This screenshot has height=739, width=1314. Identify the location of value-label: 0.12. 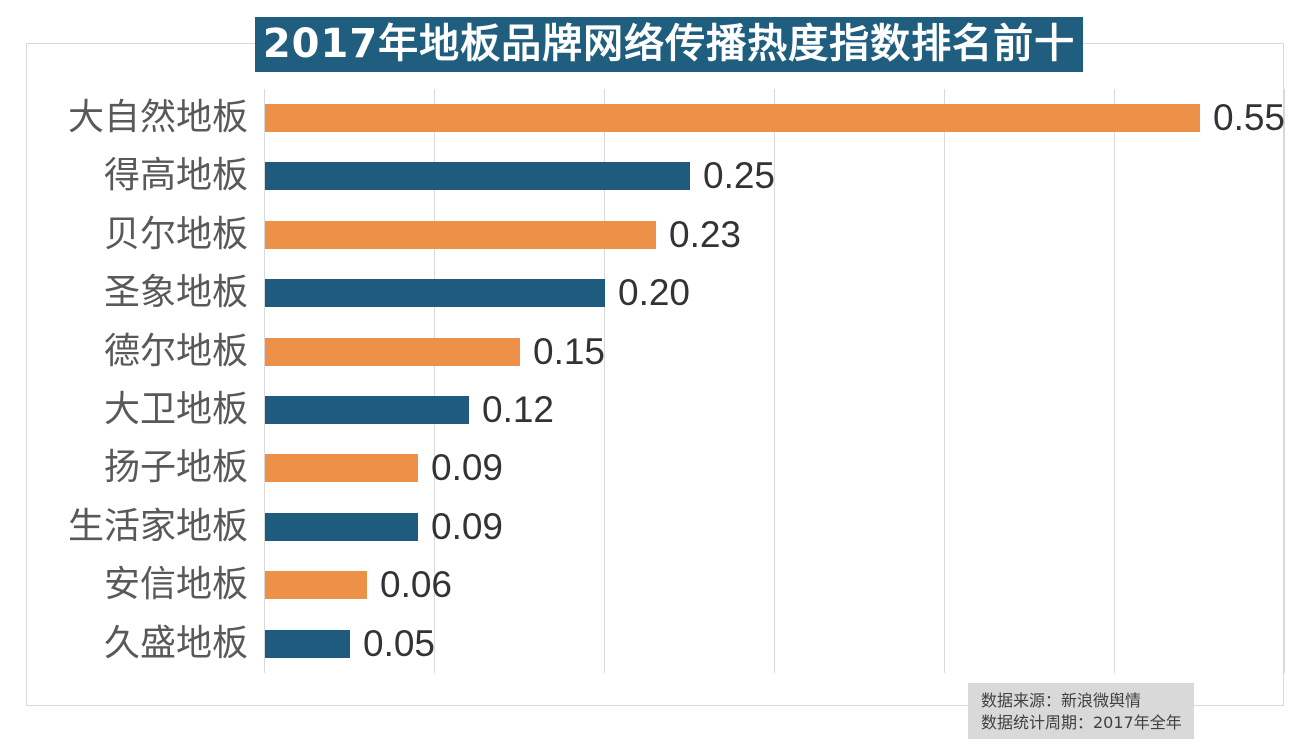
(518, 409).